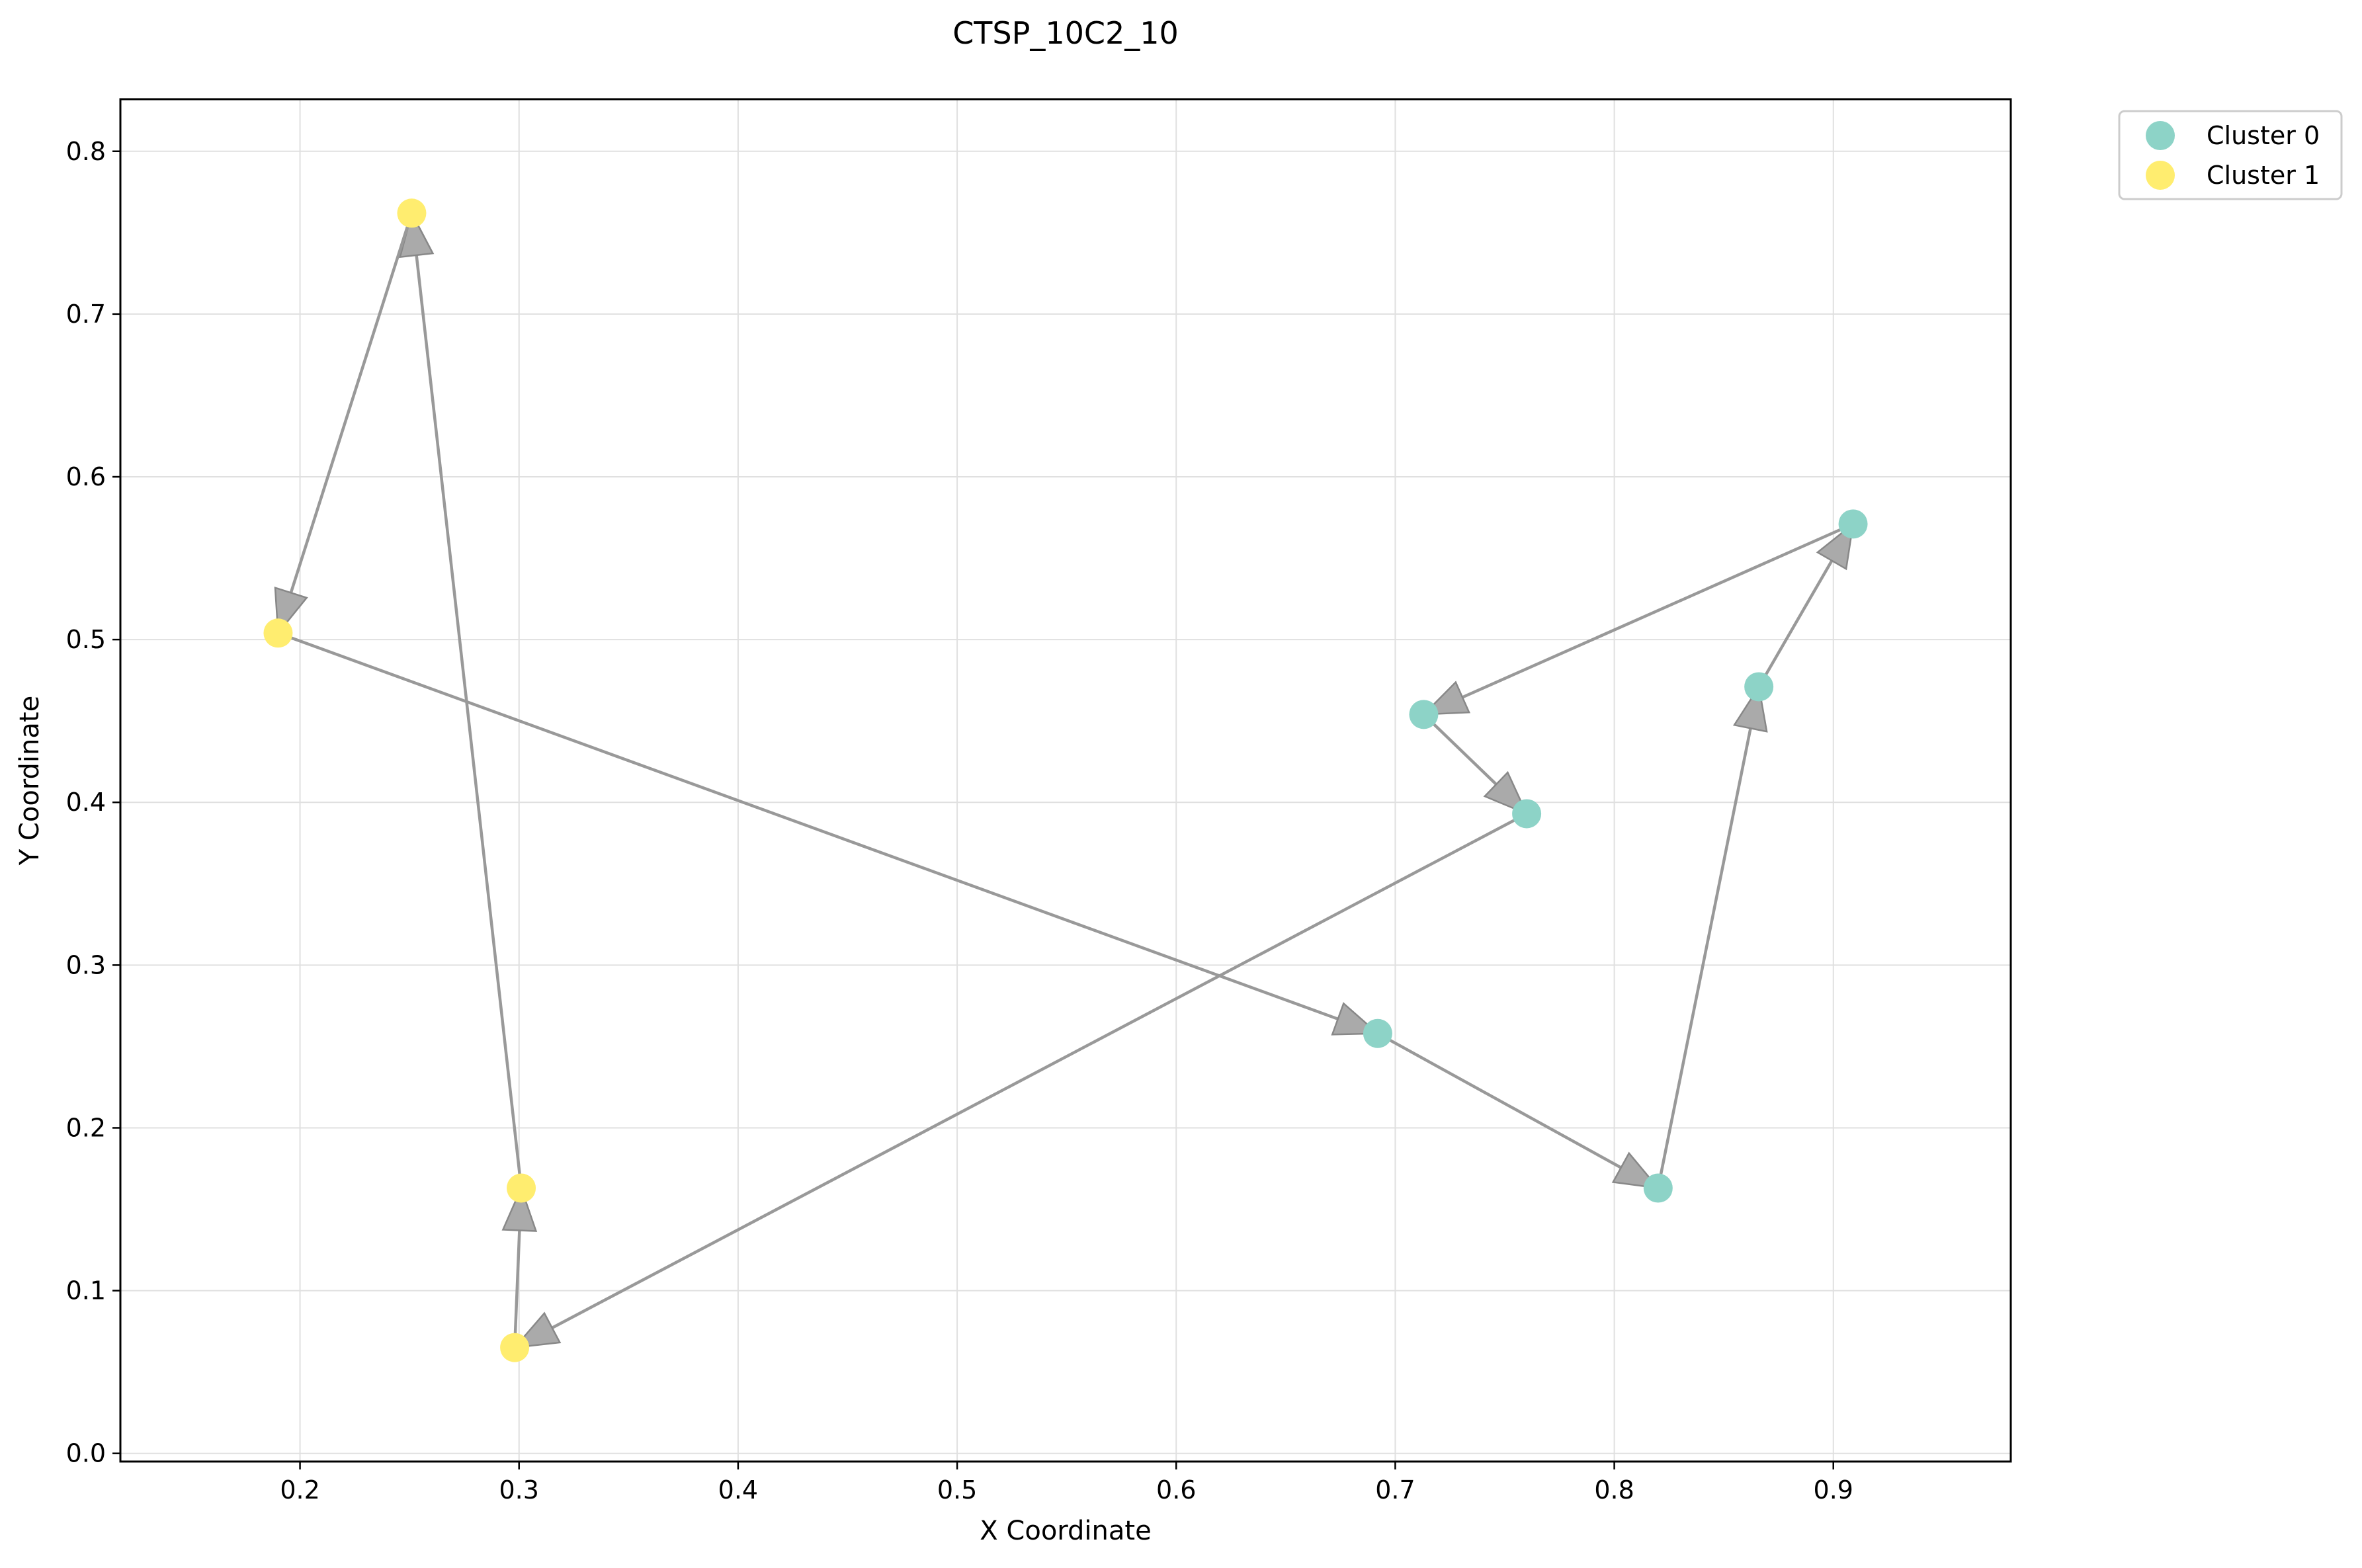 This screenshot has height=1568, width=2362. Describe the element at coordinates (86, 151) in the screenshot. I see `y-tick-label: 0.8` at that location.